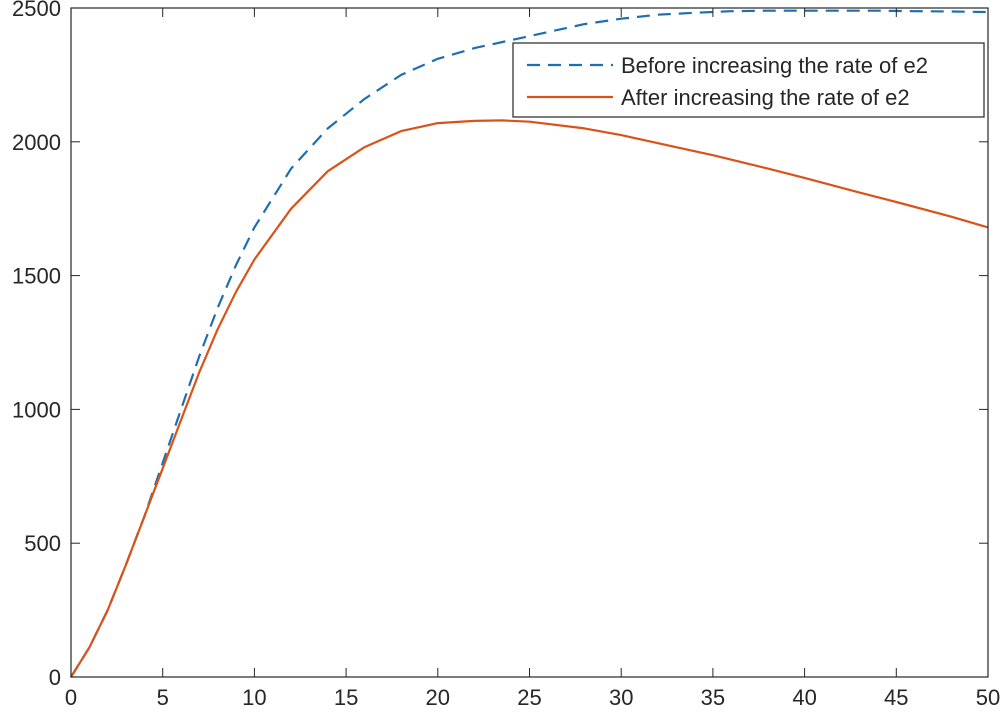 The image size is (1000, 718). Describe the element at coordinates (896, 697) in the screenshot. I see `x-tick-label: 45` at that location.